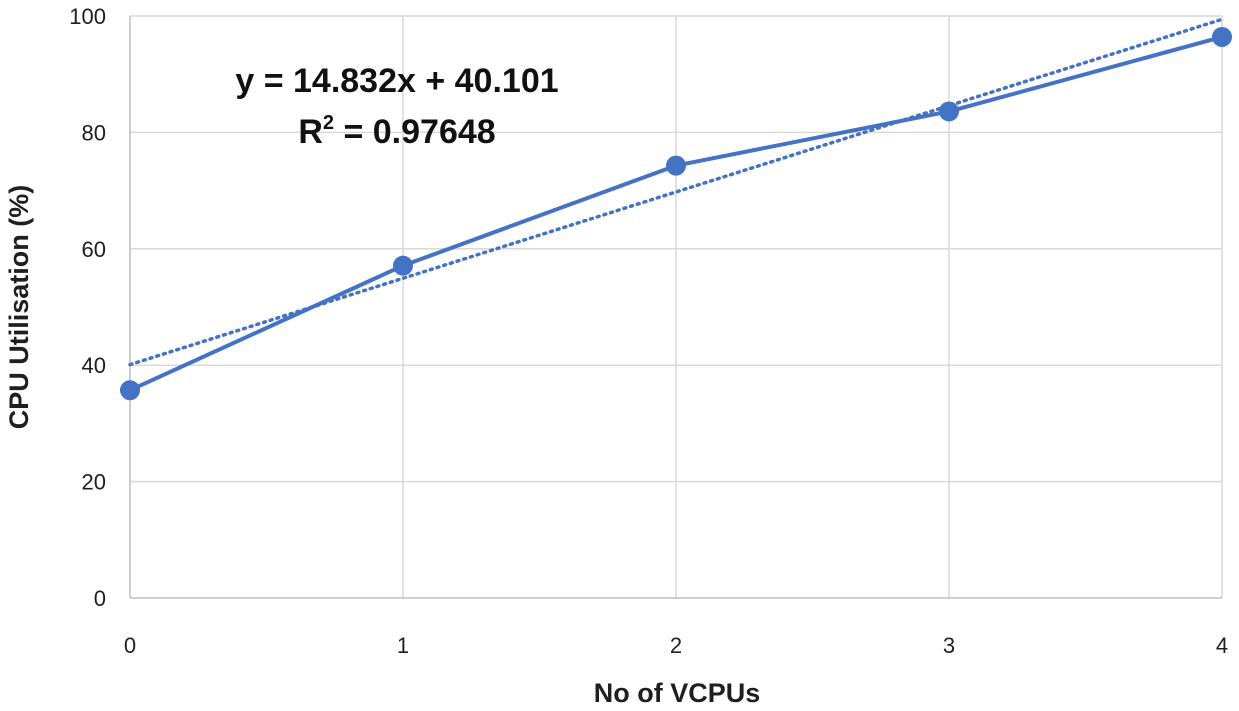  I want to click on x-tick-label: 1, so click(403, 645).